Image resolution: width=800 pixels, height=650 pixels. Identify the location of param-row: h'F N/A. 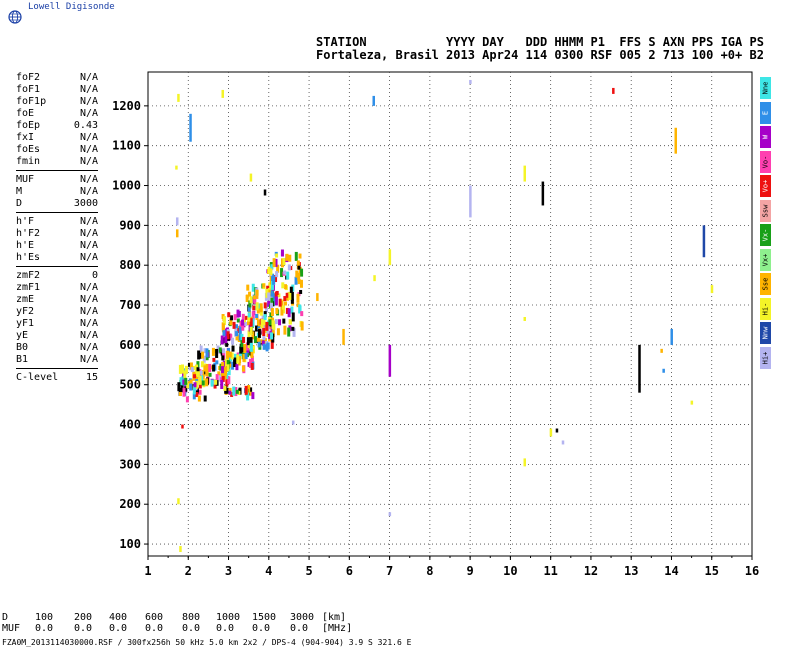
(57, 222).